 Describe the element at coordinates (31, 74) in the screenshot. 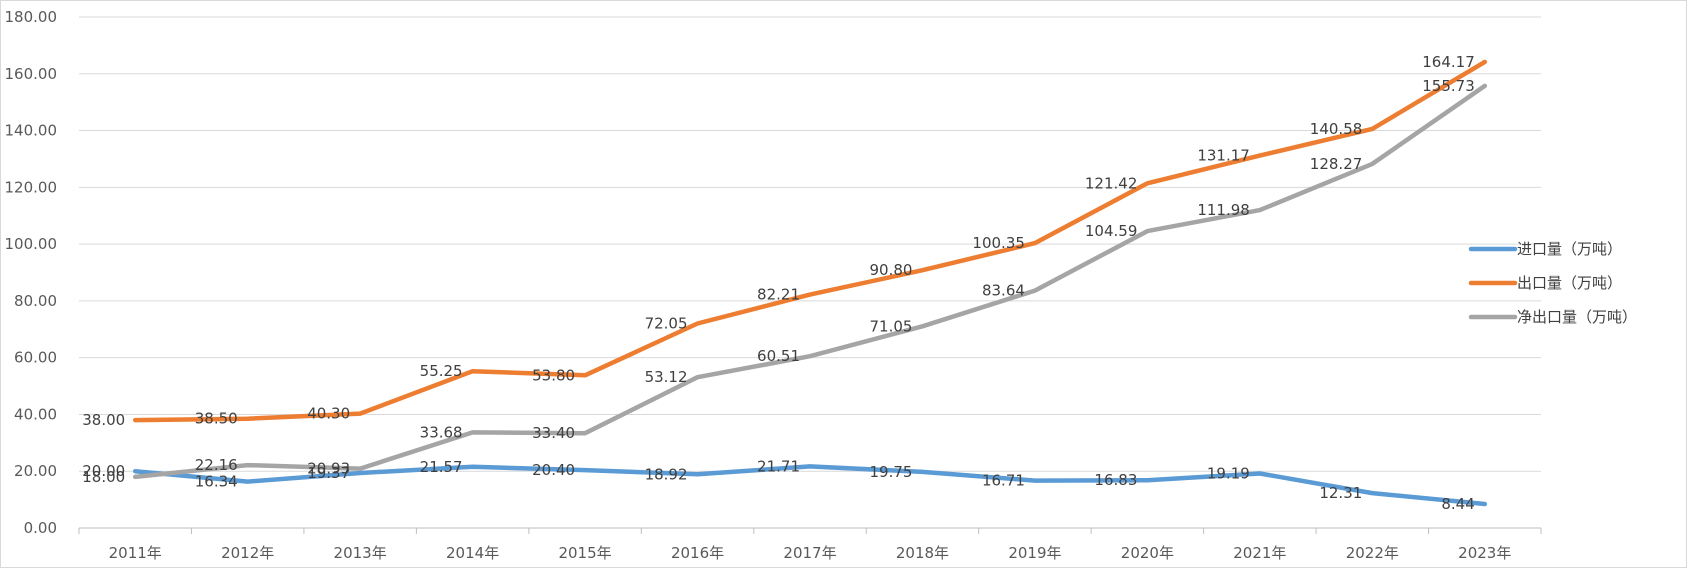

I see `y-tick-label: 160.00` at that location.